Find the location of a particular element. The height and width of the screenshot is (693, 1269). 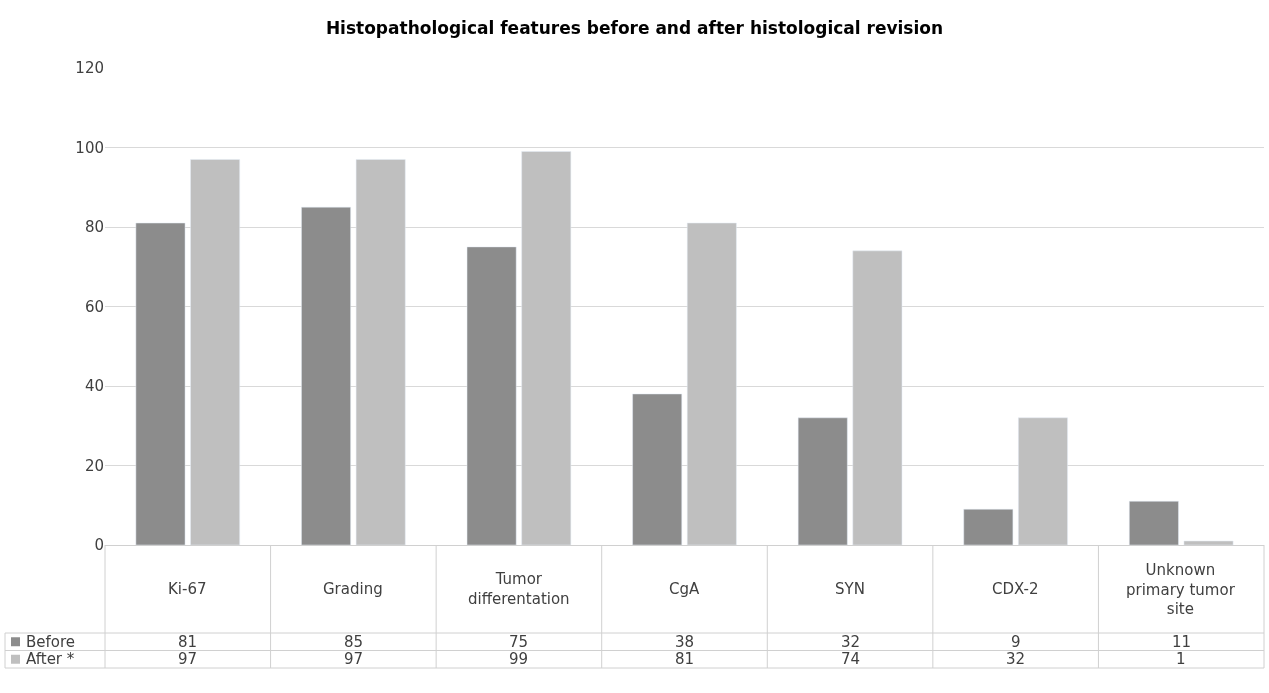

x-tick-label: Ki-67 is located at coordinates (187, 589).